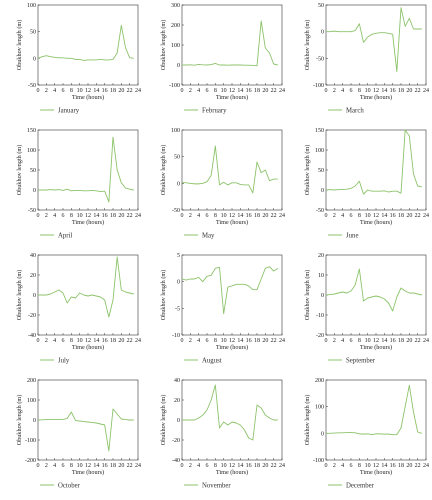 The height and width of the screenshot is (500, 432). Describe the element at coordinates (321, 276) in the screenshot. I see `y-tick-label: 10` at that location.